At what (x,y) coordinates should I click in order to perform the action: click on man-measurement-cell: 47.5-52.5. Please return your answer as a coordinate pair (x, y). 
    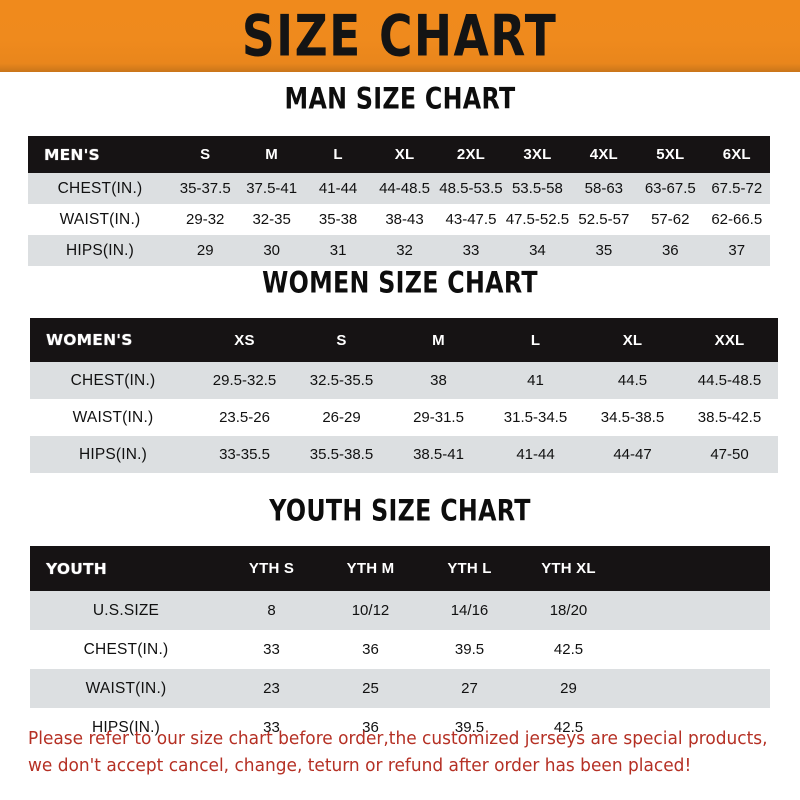
    Looking at the image, I should click on (537, 219).